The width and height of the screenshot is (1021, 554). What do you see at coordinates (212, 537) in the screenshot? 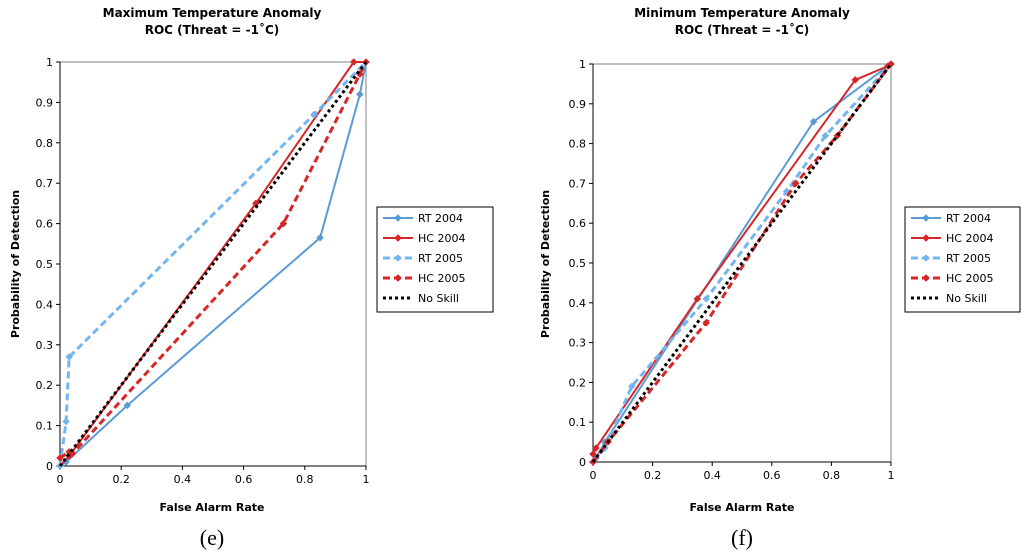
I see `panel-caption: (e)` at bounding box center [212, 537].